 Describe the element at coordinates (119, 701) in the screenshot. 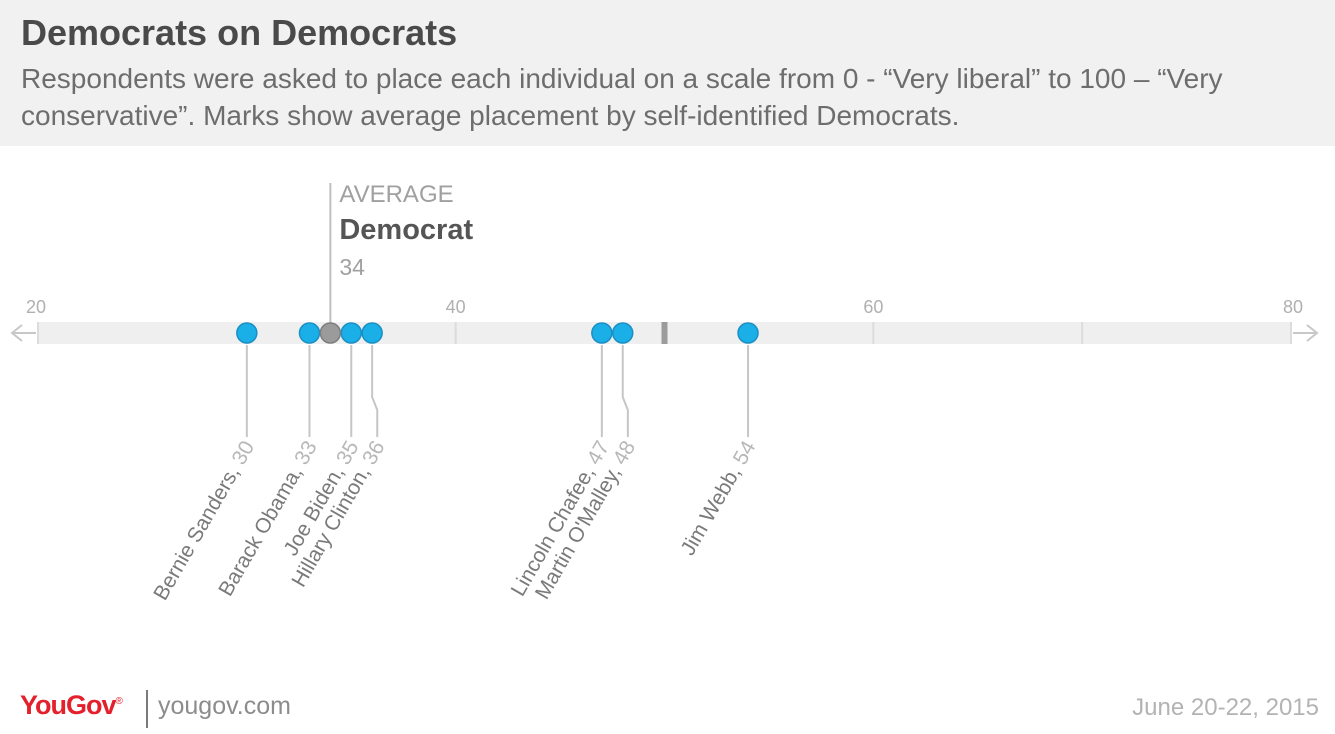

I see `registered-mark: ®` at that location.